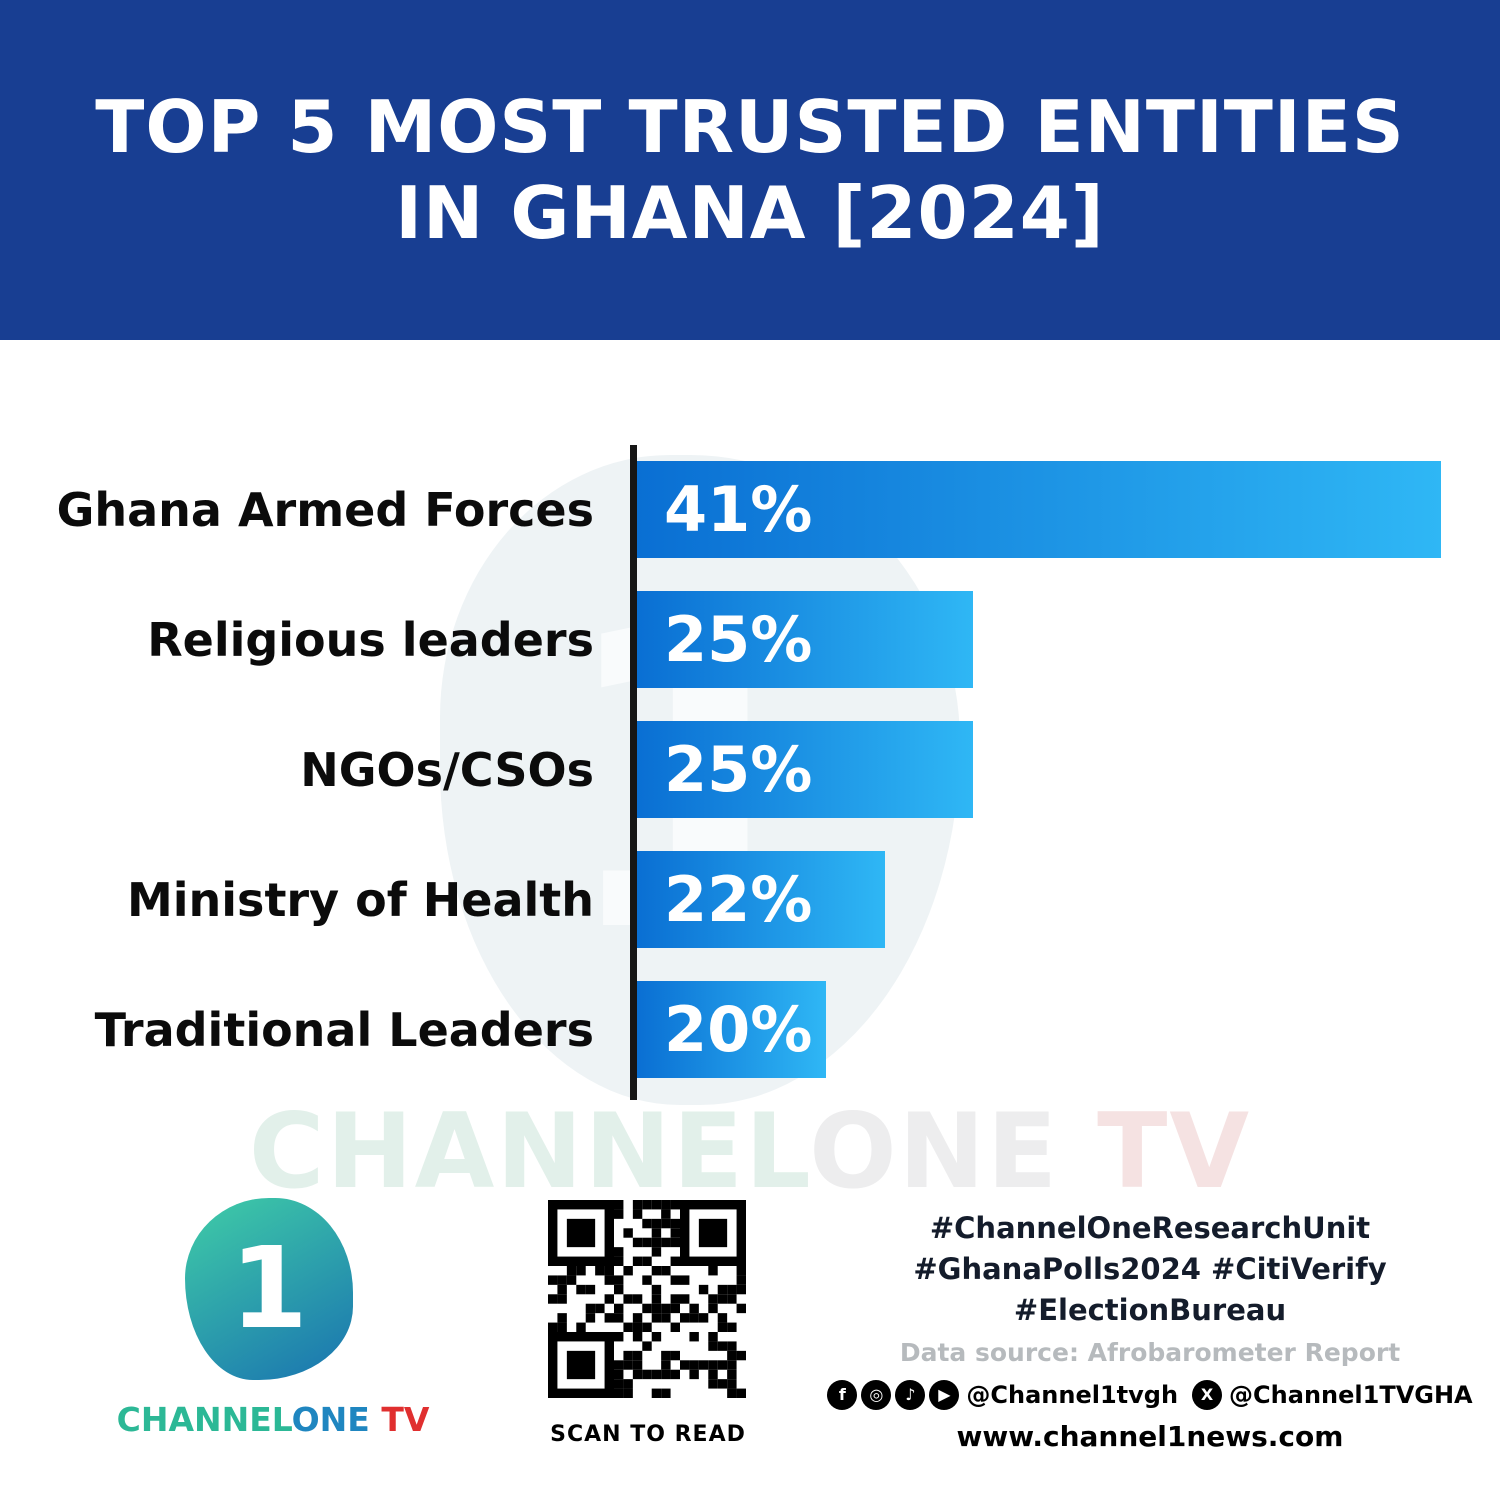 The height and width of the screenshot is (1500, 1500). Describe the element at coordinates (360, 899) in the screenshot. I see `bar-category-label: Ministry of Health` at that location.